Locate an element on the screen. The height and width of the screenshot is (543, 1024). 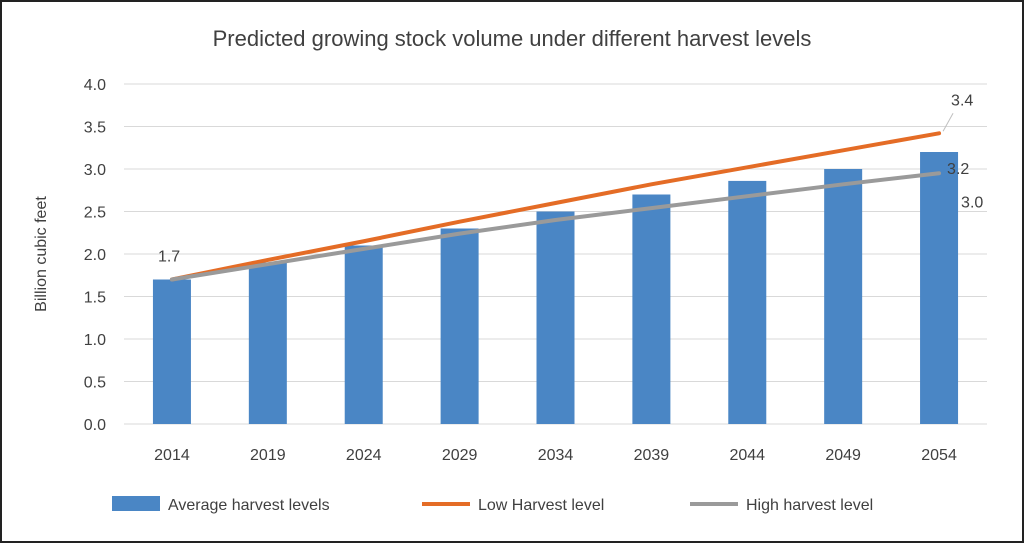
x-tick-label: 2054 is located at coordinates (939, 455).